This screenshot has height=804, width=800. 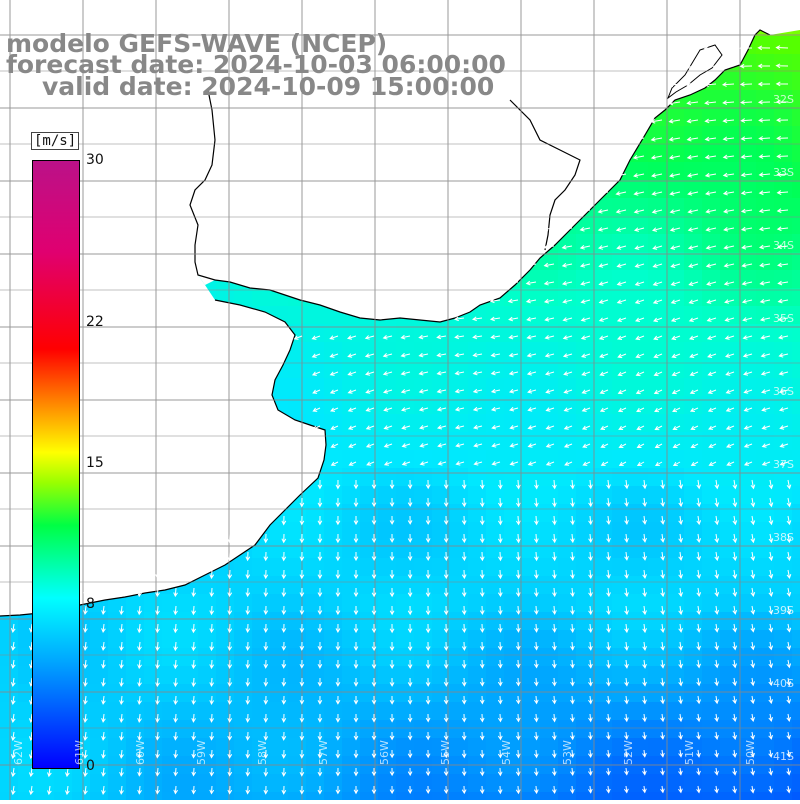 What do you see at coordinates (95, 463) in the screenshot?
I see `colorbar-tick-label: 15` at bounding box center [95, 463].